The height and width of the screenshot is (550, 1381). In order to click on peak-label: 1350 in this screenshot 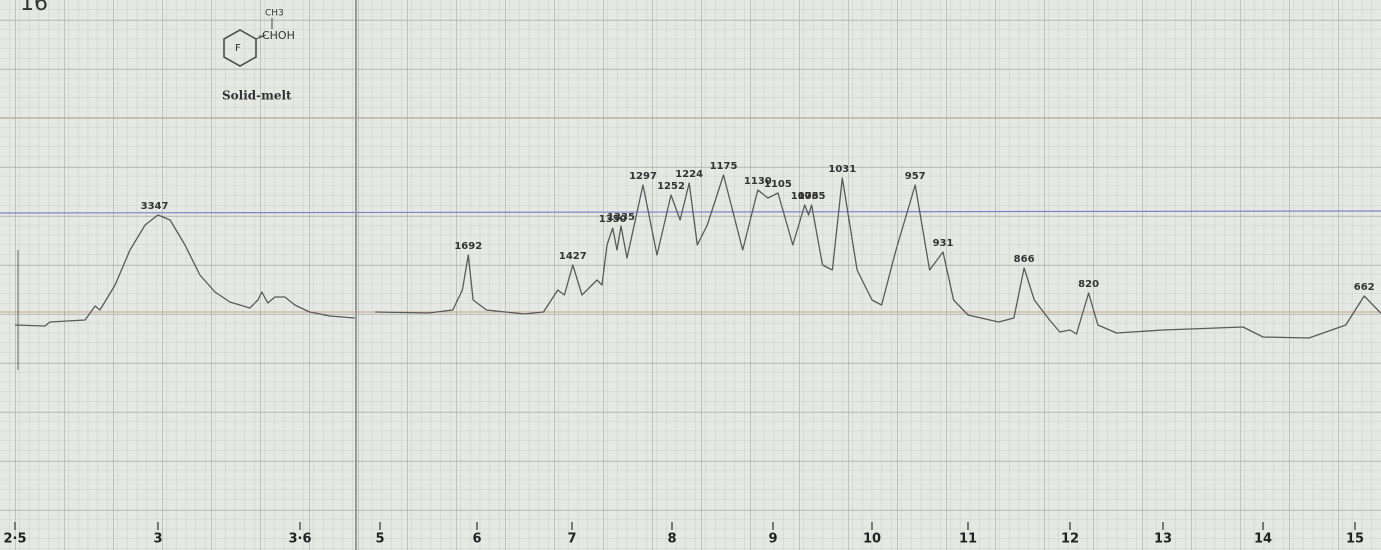, I will do `click(613, 219)`.